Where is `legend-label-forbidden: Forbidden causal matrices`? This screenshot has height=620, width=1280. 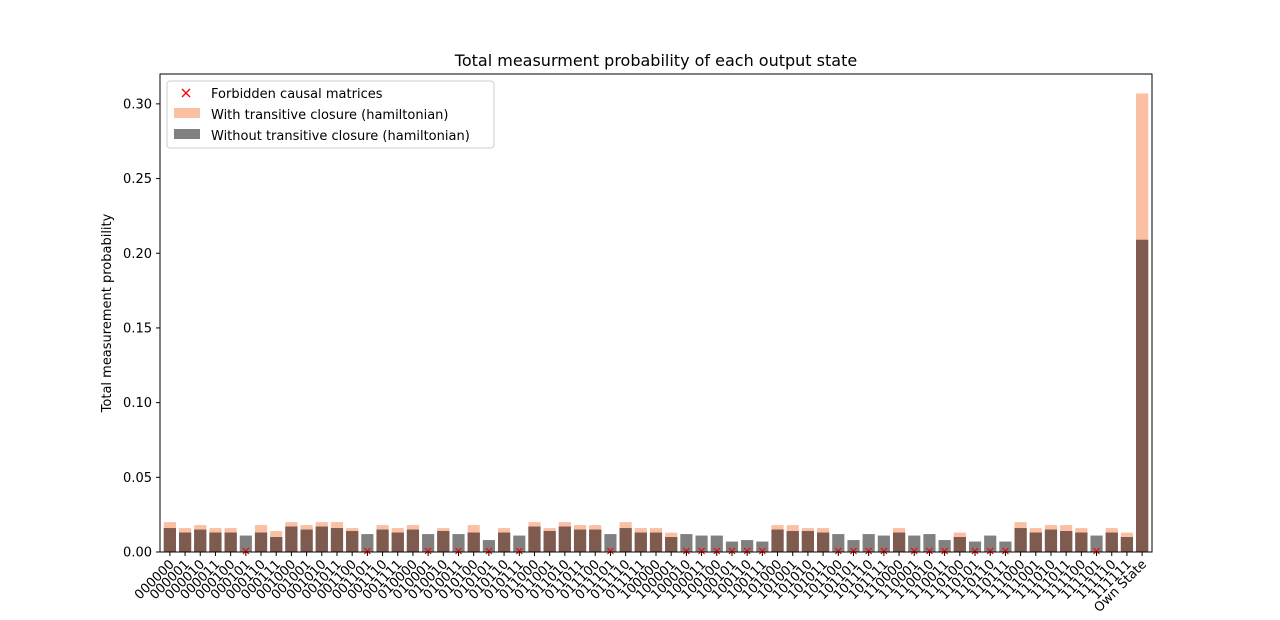 legend-label-forbidden: Forbidden causal matrices is located at coordinates (297, 94).